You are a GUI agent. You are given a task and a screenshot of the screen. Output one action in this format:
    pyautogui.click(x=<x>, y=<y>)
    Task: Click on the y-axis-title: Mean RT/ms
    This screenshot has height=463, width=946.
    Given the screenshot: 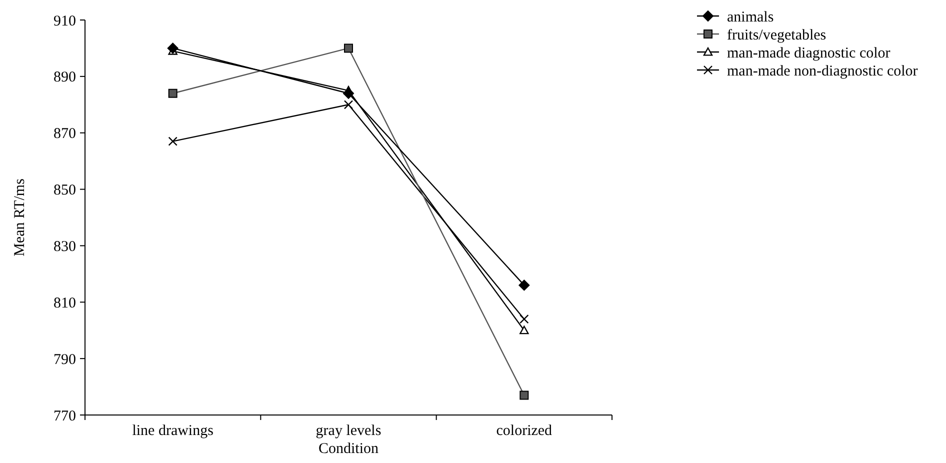 What is the action you would take?
    pyautogui.click(x=20, y=217)
    